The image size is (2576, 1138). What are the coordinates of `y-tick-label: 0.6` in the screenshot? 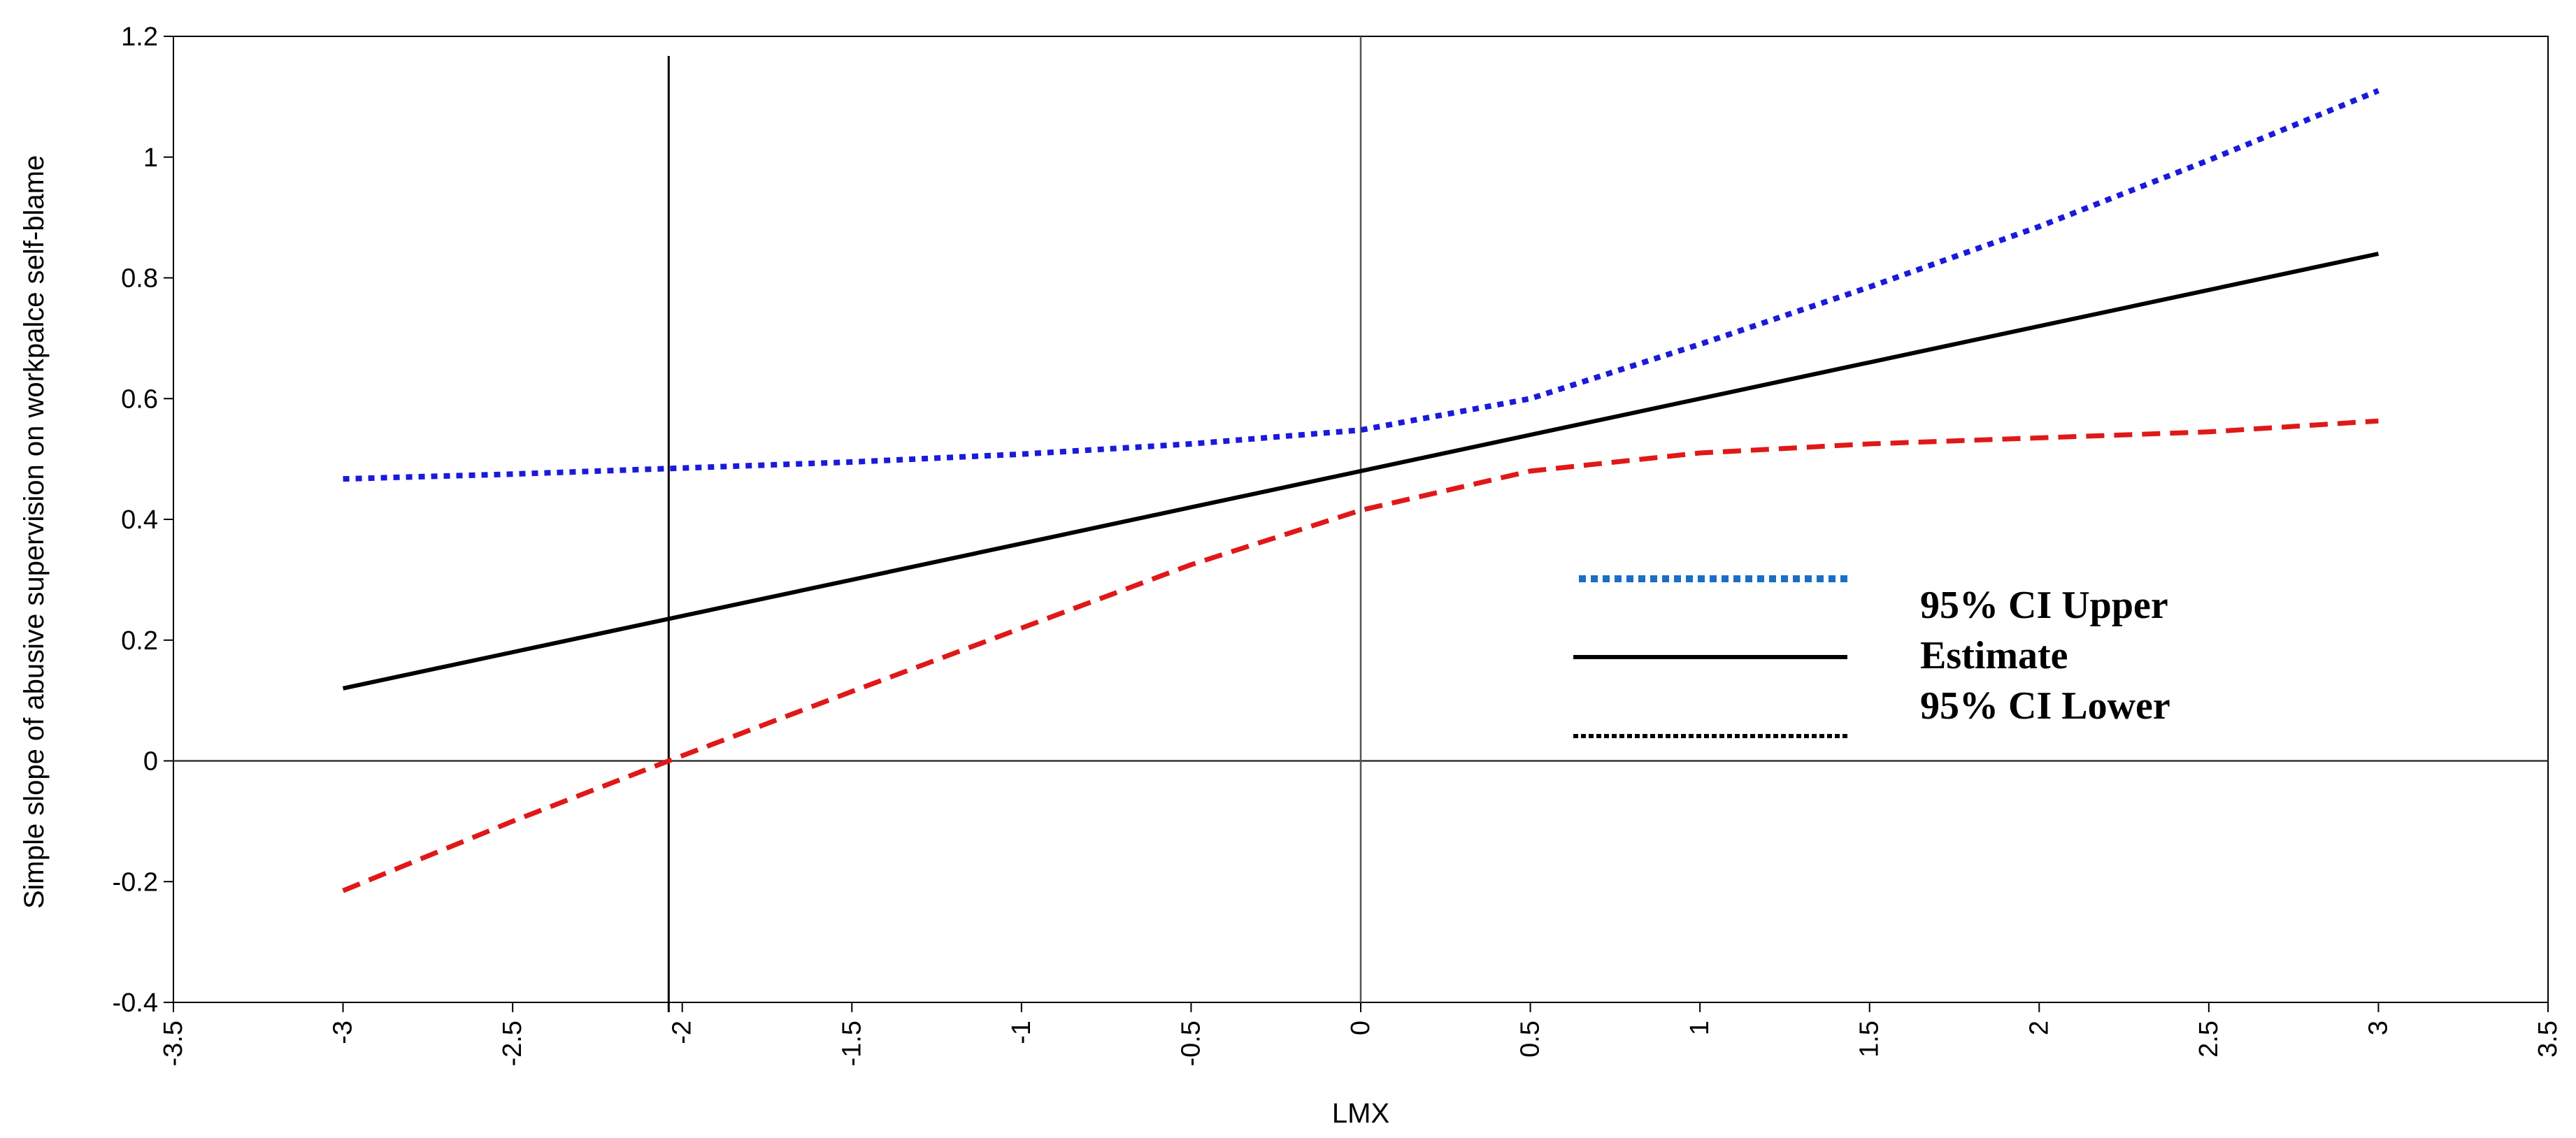 It's located at (139, 399).